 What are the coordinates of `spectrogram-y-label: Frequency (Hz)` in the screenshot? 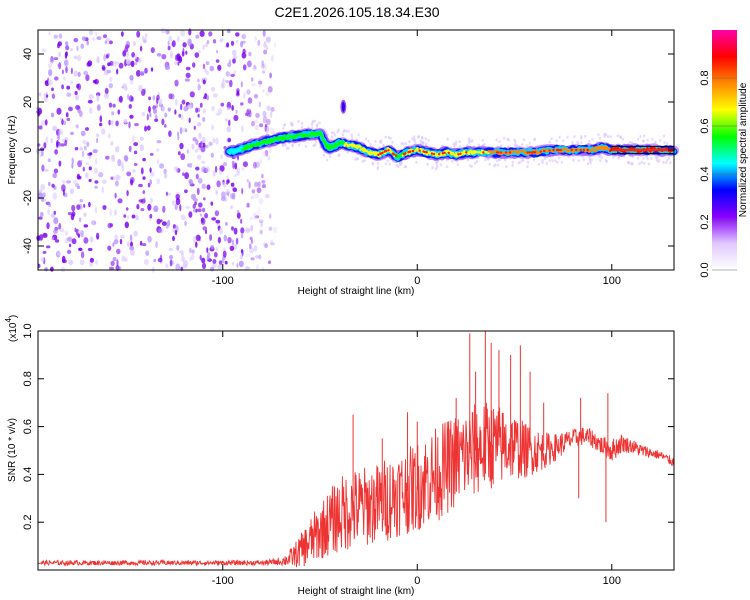 It's located at (12, 150).